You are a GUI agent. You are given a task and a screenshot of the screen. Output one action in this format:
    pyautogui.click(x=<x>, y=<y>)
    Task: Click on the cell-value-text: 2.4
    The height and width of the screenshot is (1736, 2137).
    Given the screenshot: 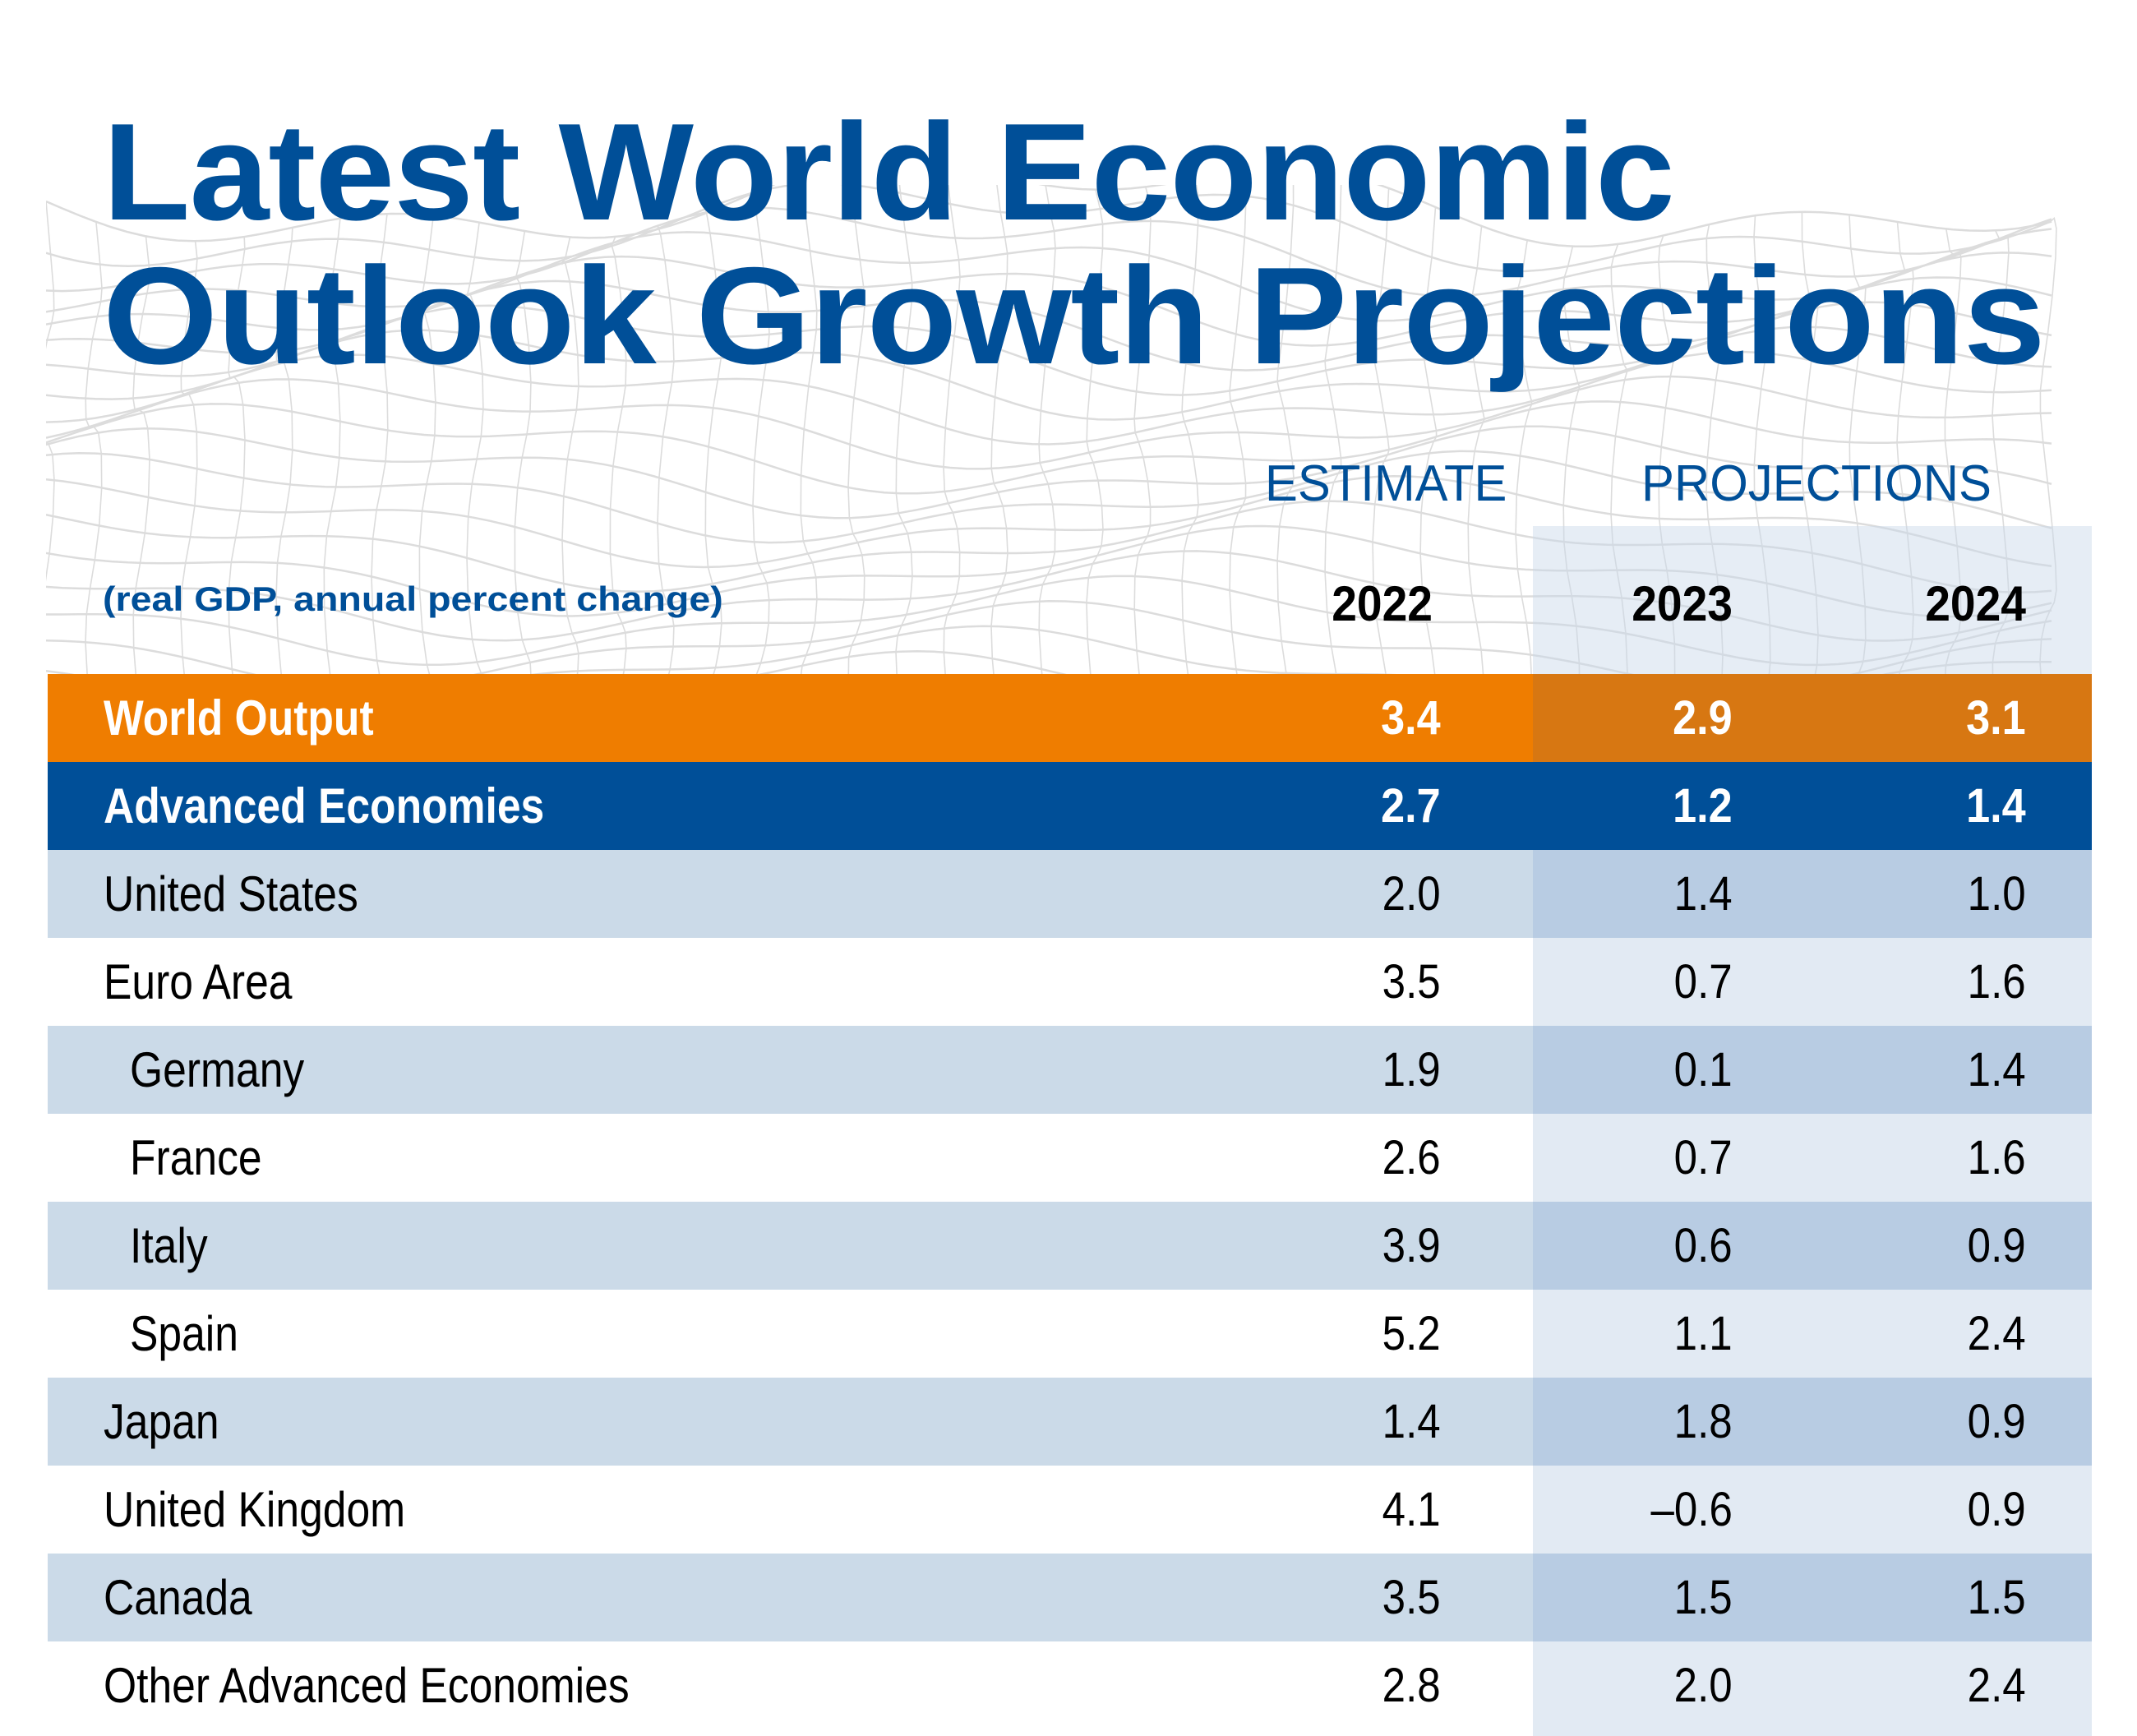 What is the action you would take?
    pyautogui.click(x=1997, y=1686)
    